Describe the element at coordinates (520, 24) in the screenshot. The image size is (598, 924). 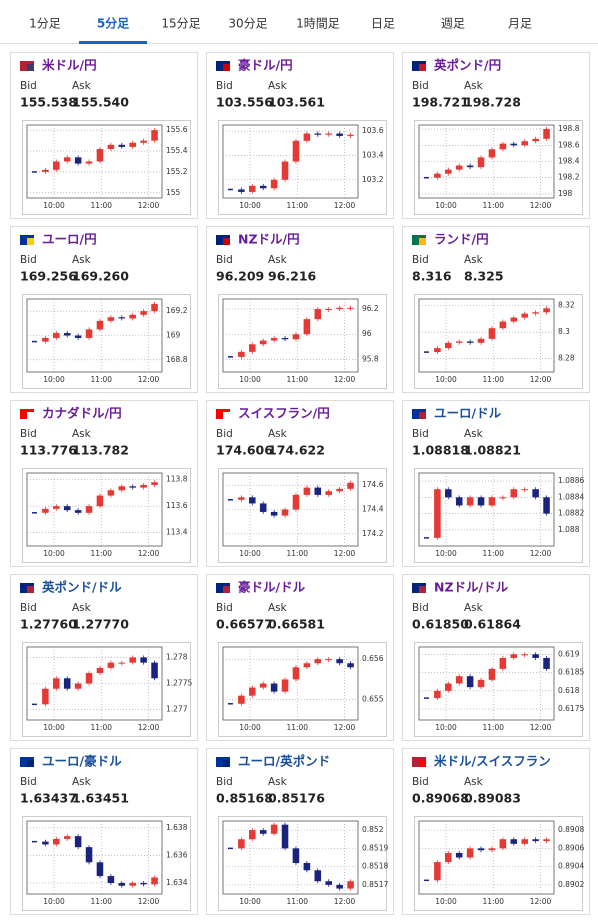
I see `tab: 月足` at that location.